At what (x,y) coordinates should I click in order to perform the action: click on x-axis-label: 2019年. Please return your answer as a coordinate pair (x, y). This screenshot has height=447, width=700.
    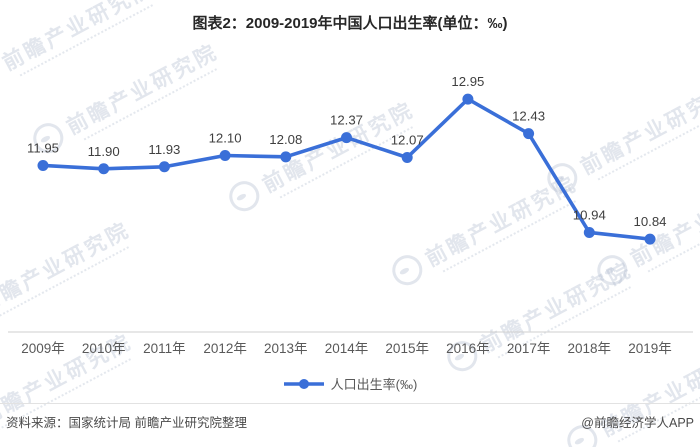
    Looking at the image, I should click on (650, 348).